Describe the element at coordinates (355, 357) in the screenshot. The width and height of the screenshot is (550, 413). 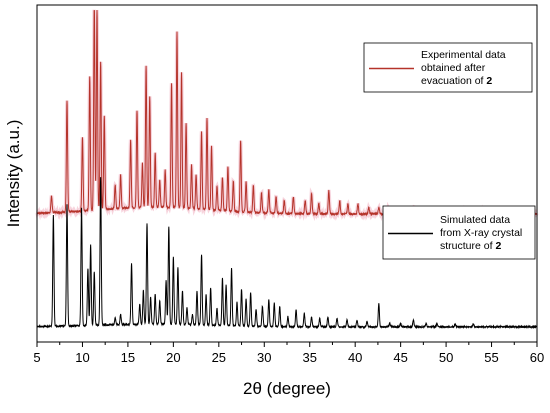
I see `x-tick-label: 40` at that location.